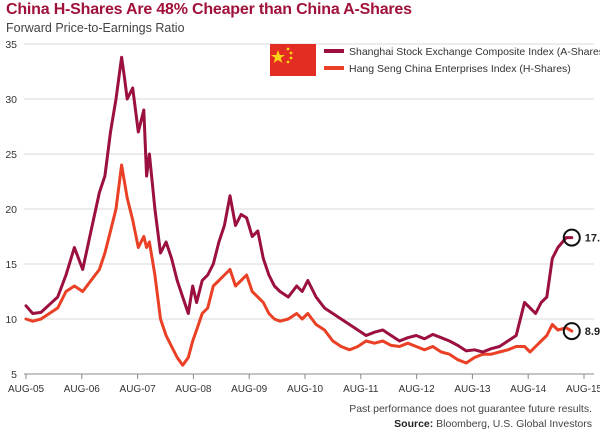 This screenshot has height=434, width=600. Describe the element at coordinates (11, 45) in the screenshot. I see `y-tick-label: 35` at that location.